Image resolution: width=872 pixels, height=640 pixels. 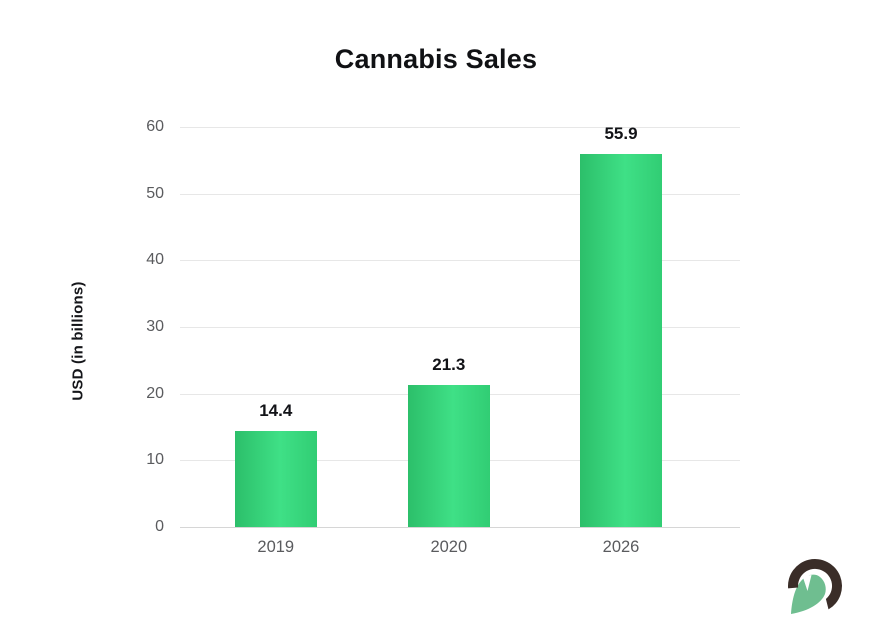 I want to click on y-tick-label: 20, so click(x=155, y=393).